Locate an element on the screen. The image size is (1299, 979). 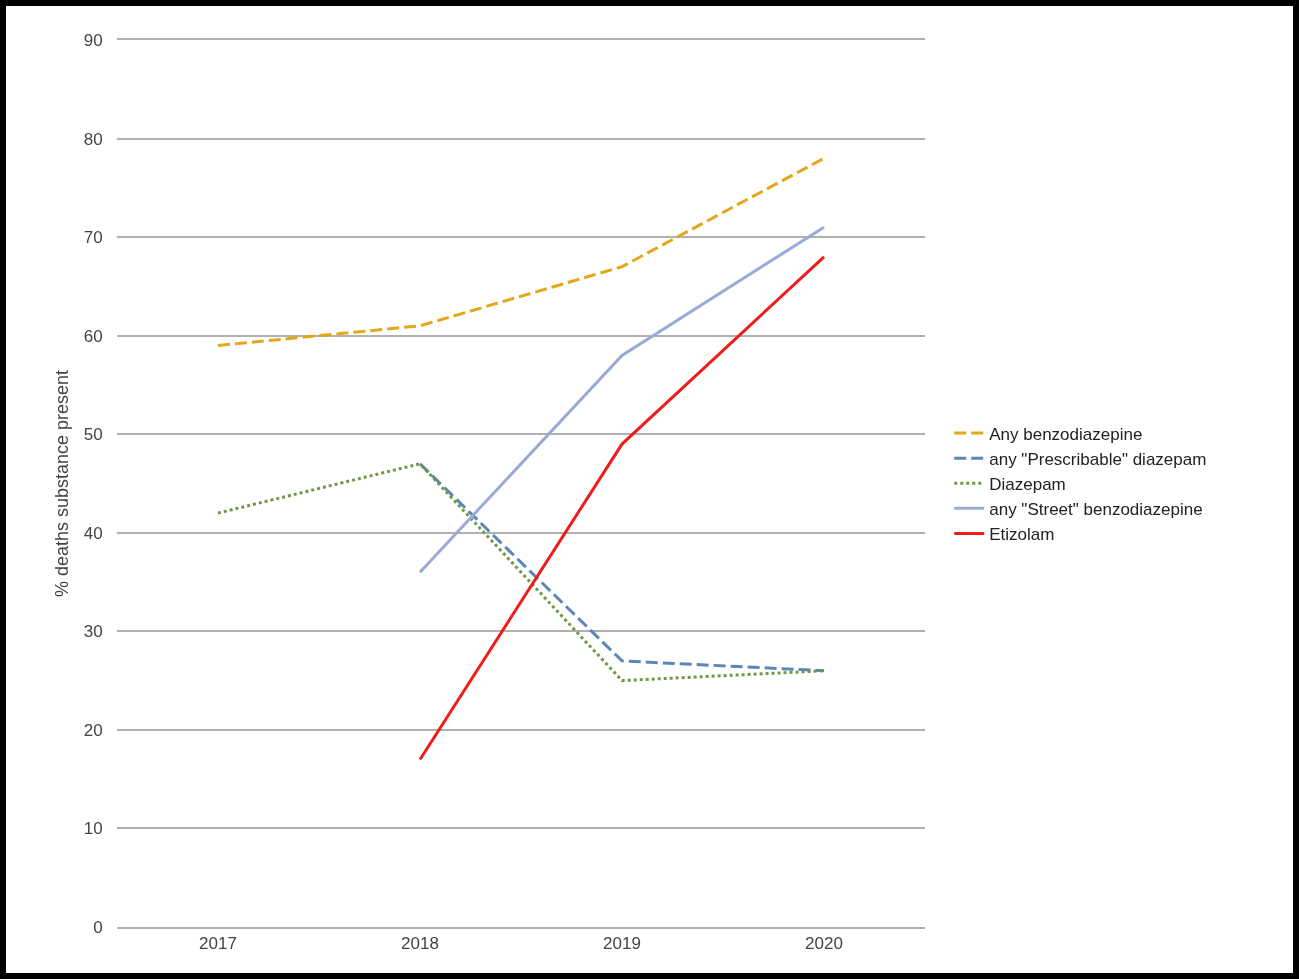
legend-label: any "Prescribable" diazepam is located at coordinates (1098, 459).